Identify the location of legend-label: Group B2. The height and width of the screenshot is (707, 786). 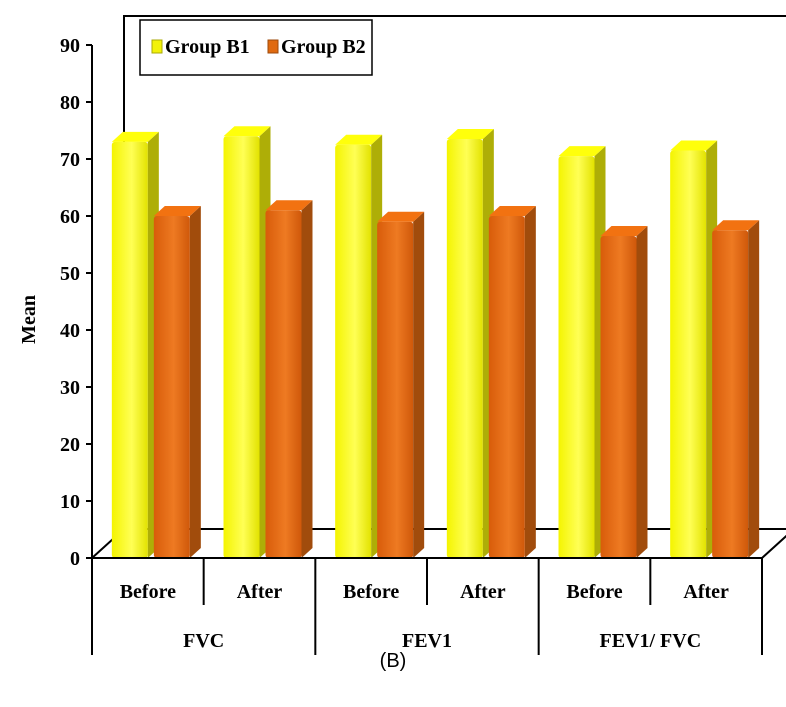
(323, 47).